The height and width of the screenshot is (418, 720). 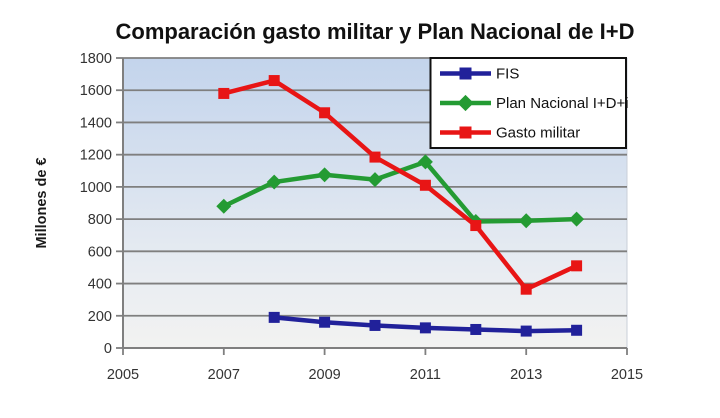 I want to click on y-tick-label: 400, so click(x=100, y=285).